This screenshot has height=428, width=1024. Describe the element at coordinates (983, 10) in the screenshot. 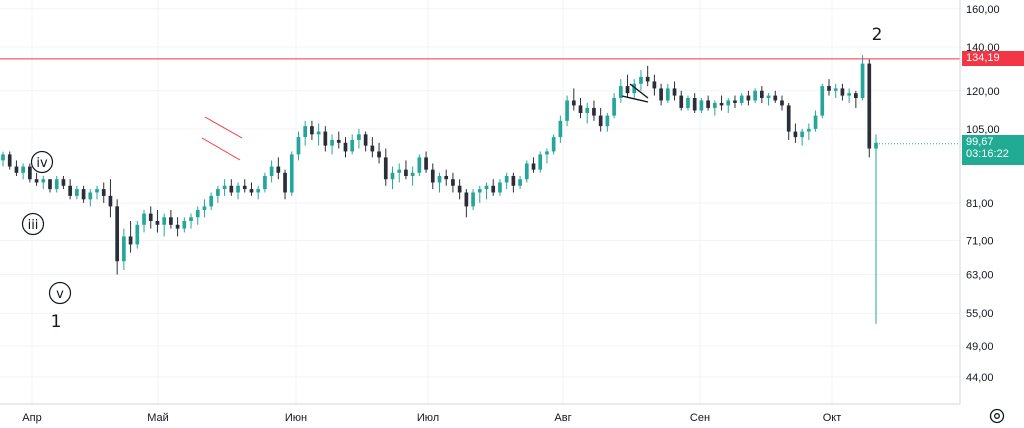

I see `y-tick-label: 160,00` at that location.